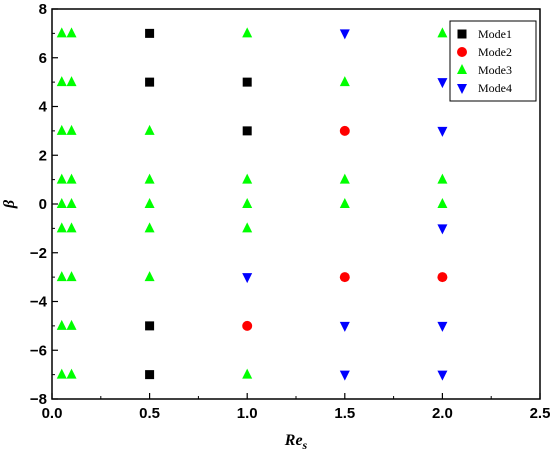 This screenshot has width=550, height=459. I want to click on y-tick-label: −2, so click(38, 253).